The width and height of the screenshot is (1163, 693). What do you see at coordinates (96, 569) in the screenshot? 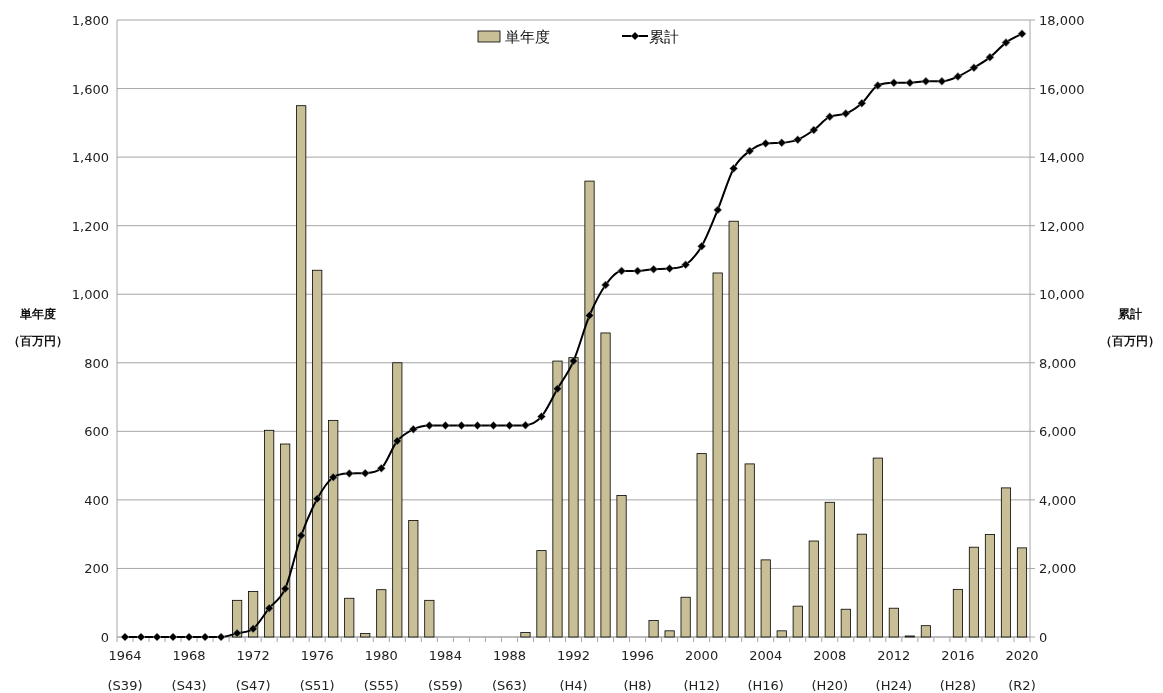
I see `y-tick-label: 200` at bounding box center [96, 569].